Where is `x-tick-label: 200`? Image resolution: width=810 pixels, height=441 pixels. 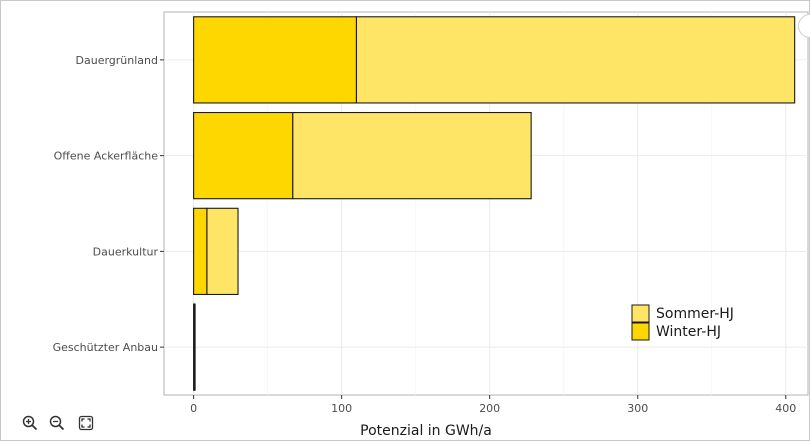 x-tick-label: 200 is located at coordinates (489, 408).